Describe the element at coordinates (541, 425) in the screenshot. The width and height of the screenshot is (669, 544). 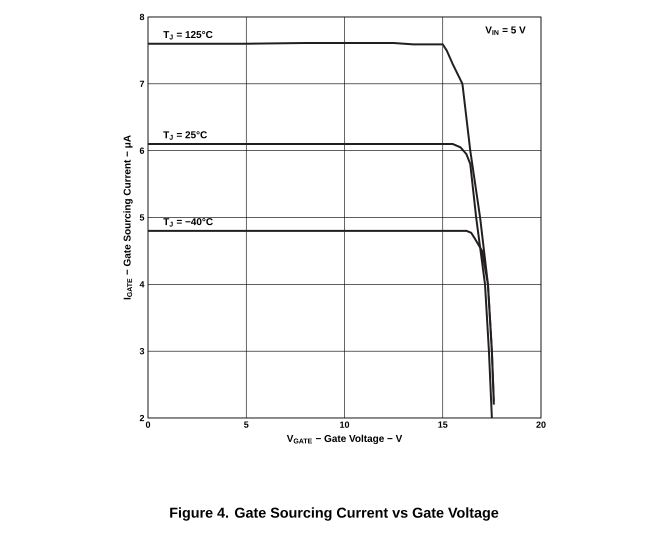
I see `x-tick-label: 20` at that location.